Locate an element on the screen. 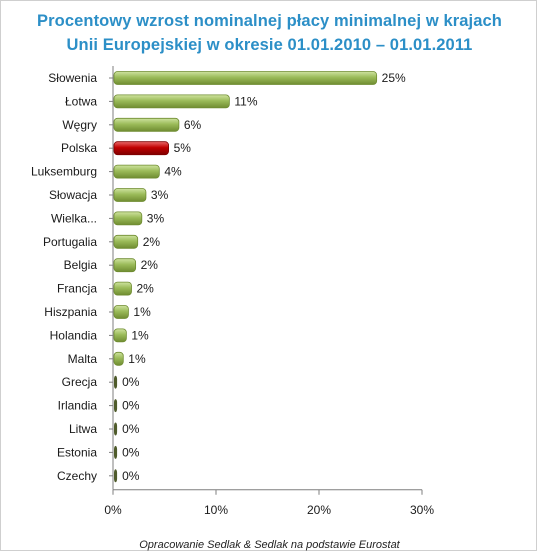 This screenshot has height=553, width=539. value-label: 25% is located at coordinates (394, 78).